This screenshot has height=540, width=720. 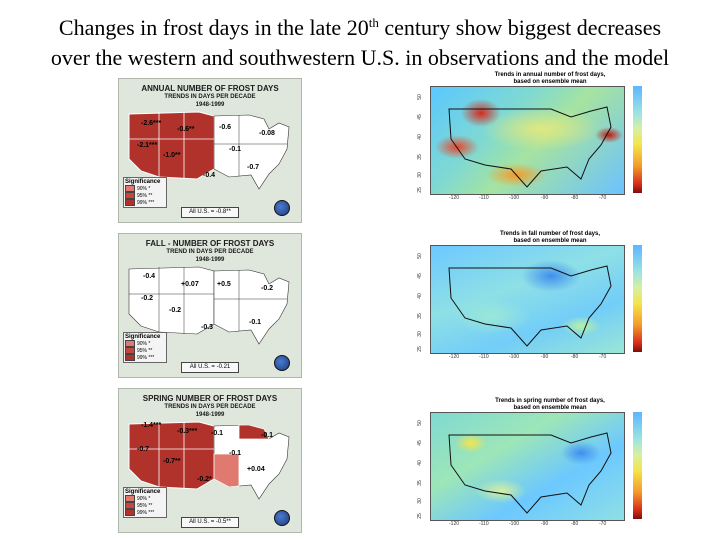 What do you see at coordinates (172, 155) in the screenshot?
I see `map-label: -1.0**` at bounding box center [172, 155].